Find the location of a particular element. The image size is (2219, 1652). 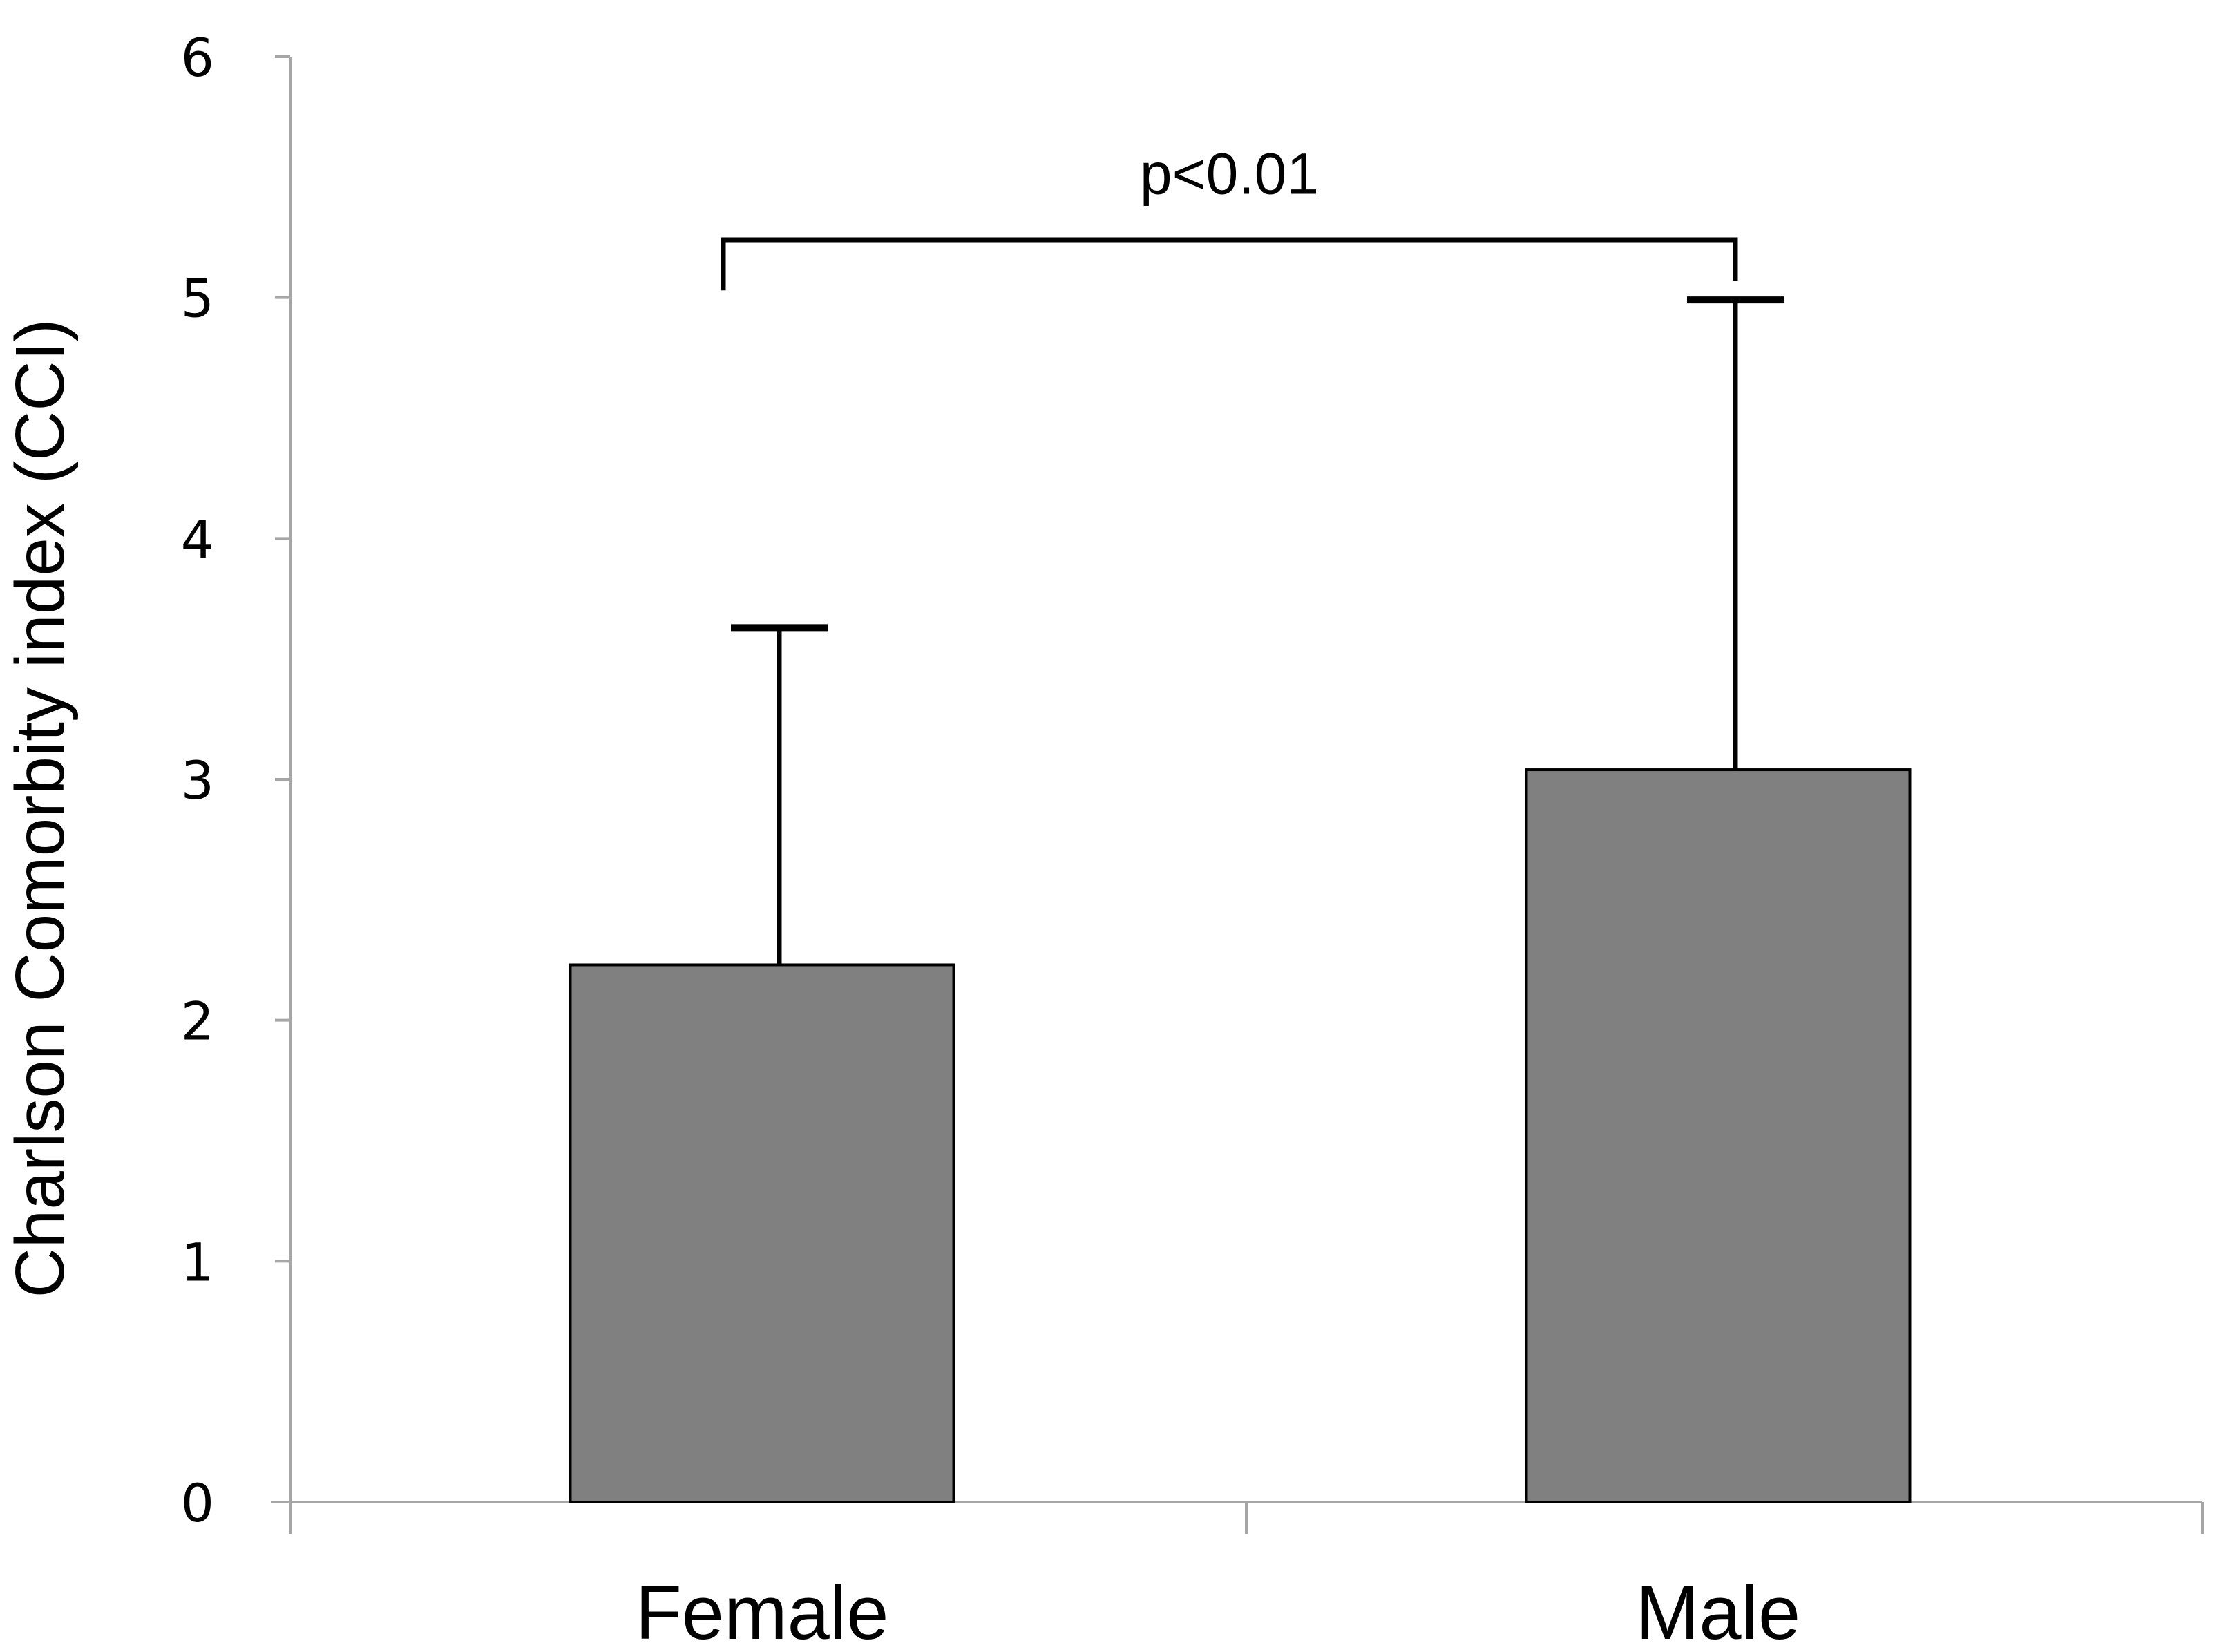

significance-label: p<0.01 is located at coordinates (1229, 174).